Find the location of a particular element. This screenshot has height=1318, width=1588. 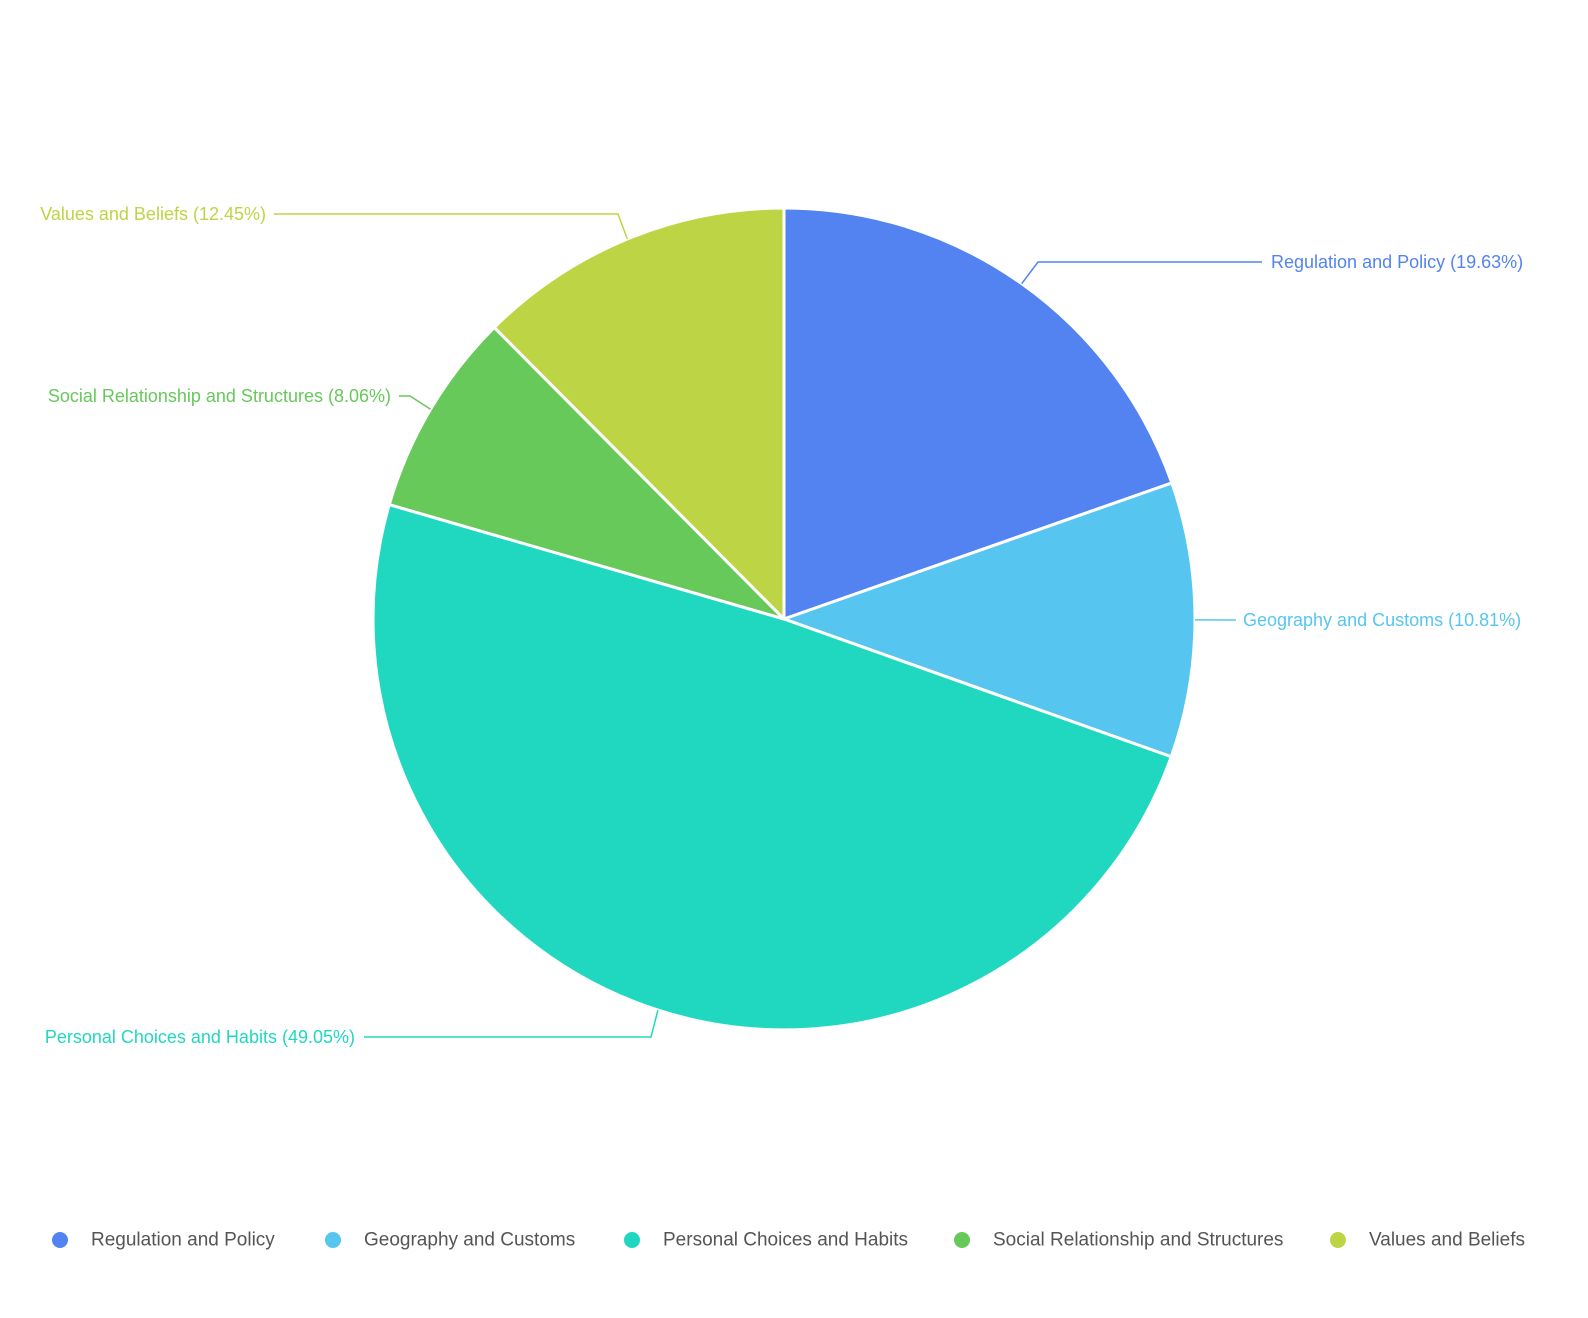

legend-marker-regulation-and-policy is located at coordinates (60, 1240).